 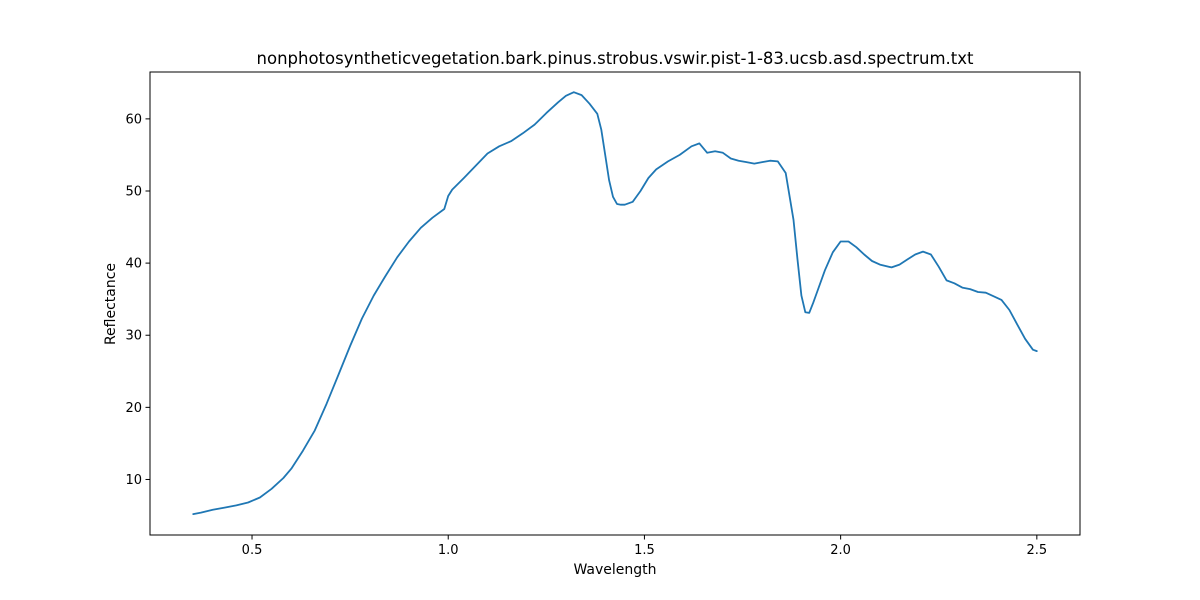 I want to click on y-tick-label: 60, so click(x=133, y=119).